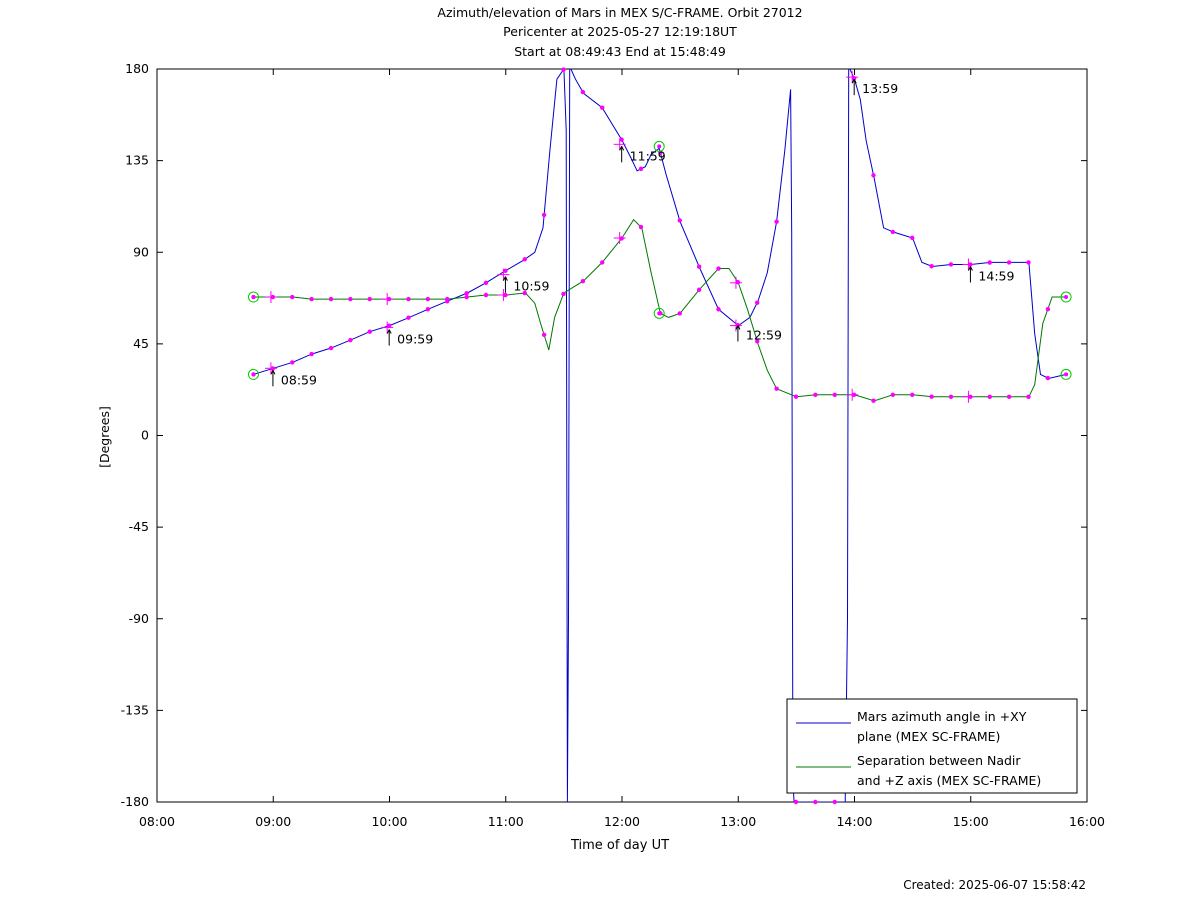 The image size is (1200, 901). Describe the element at coordinates (1087, 821) in the screenshot. I see `x-tick-label: 16:00` at that location.